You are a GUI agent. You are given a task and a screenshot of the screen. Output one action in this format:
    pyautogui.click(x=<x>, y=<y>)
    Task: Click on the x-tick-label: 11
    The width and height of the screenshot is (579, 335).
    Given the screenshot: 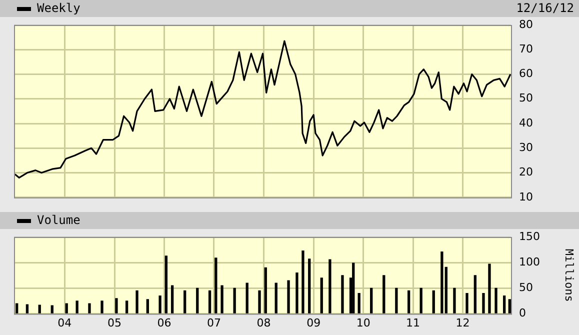 What is the action you would take?
    pyautogui.click(x=413, y=323)
    